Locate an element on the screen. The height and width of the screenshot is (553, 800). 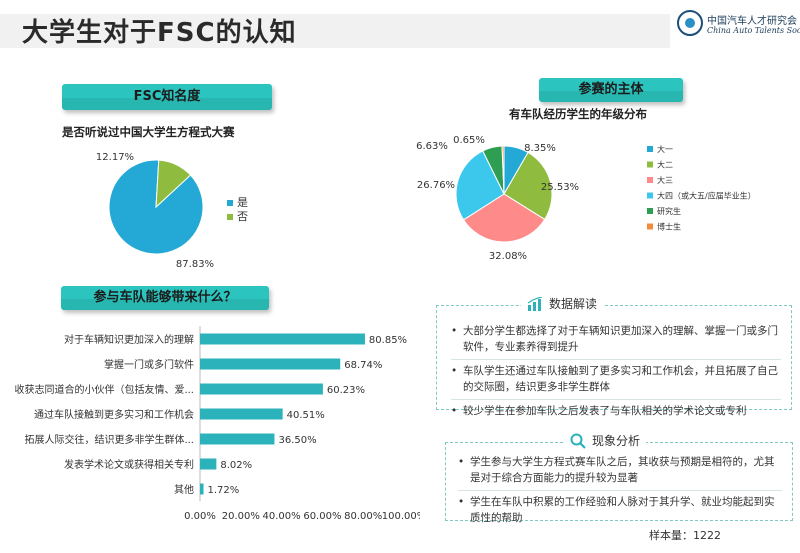
legend-label: 是 is located at coordinates (242, 202).